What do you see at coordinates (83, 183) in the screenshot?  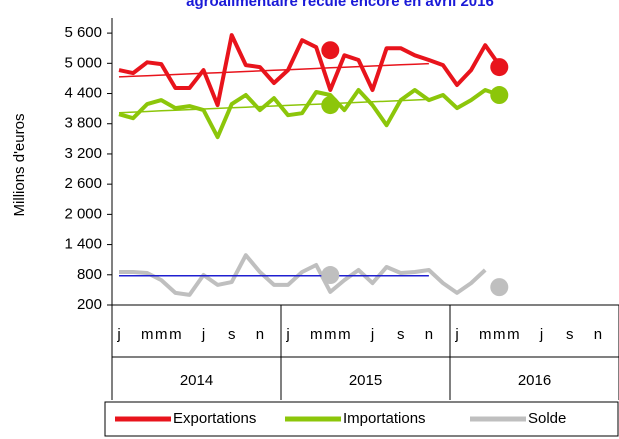 I see `y-tick-label: 2 600` at bounding box center [83, 183].